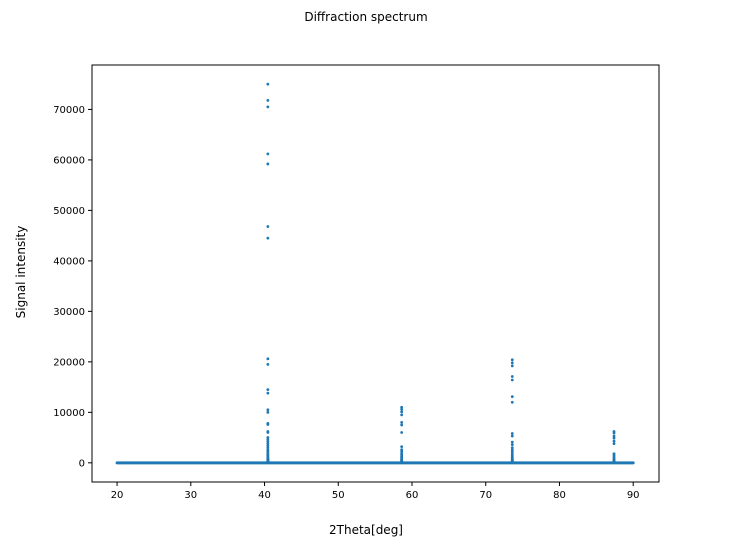  I want to click on y-tick-label: 70000, so click(69, 110).